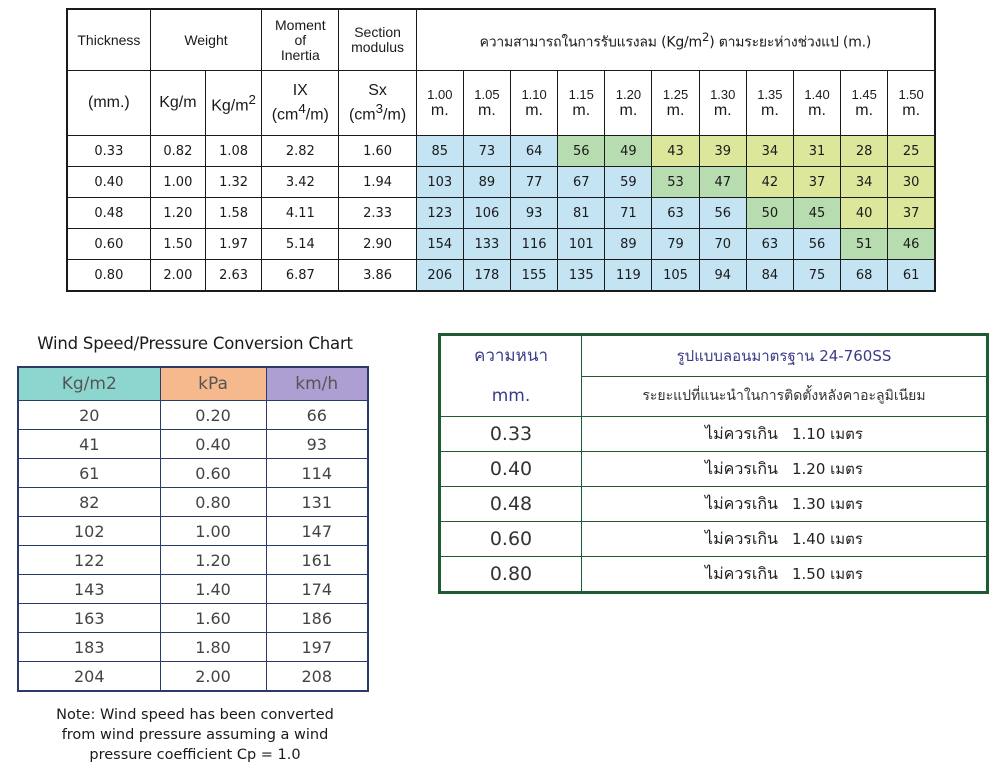  I want to click on ix-cell: 3.42, so click(300, 182).